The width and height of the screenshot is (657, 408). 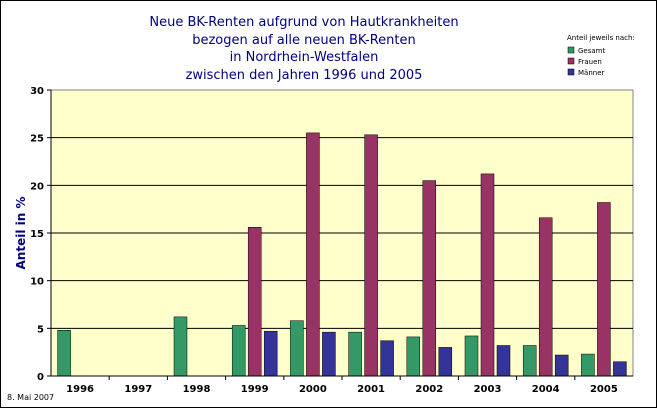 What do you see at coordinates (445, 362) in the screenshot?
I see `bar-männer-2002` at bounding box center [445, 362].